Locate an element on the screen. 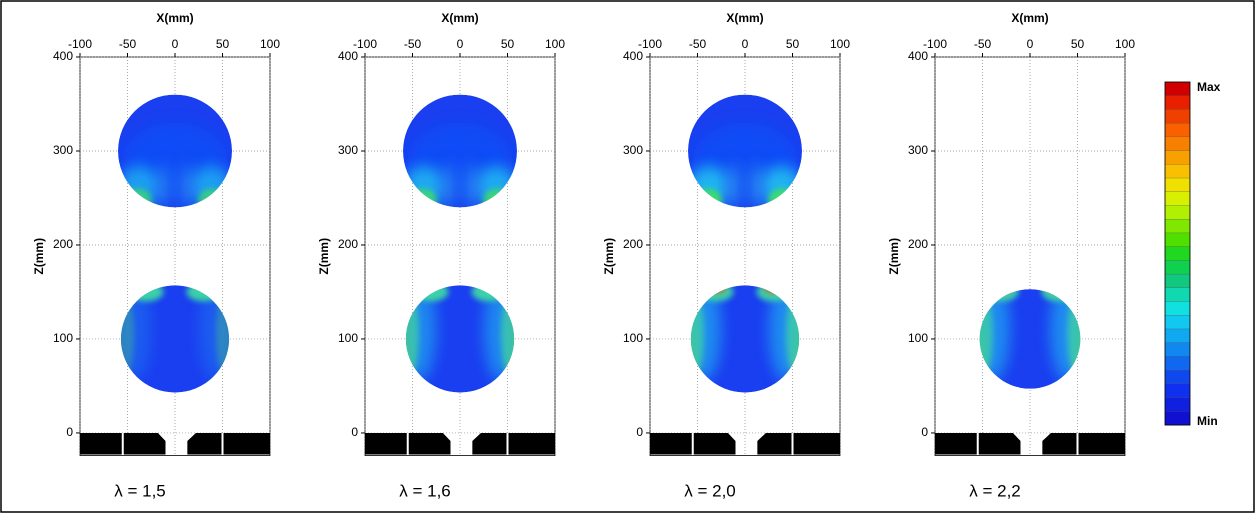  caption: λ = 1,6 is located at coordinates (425, 490).